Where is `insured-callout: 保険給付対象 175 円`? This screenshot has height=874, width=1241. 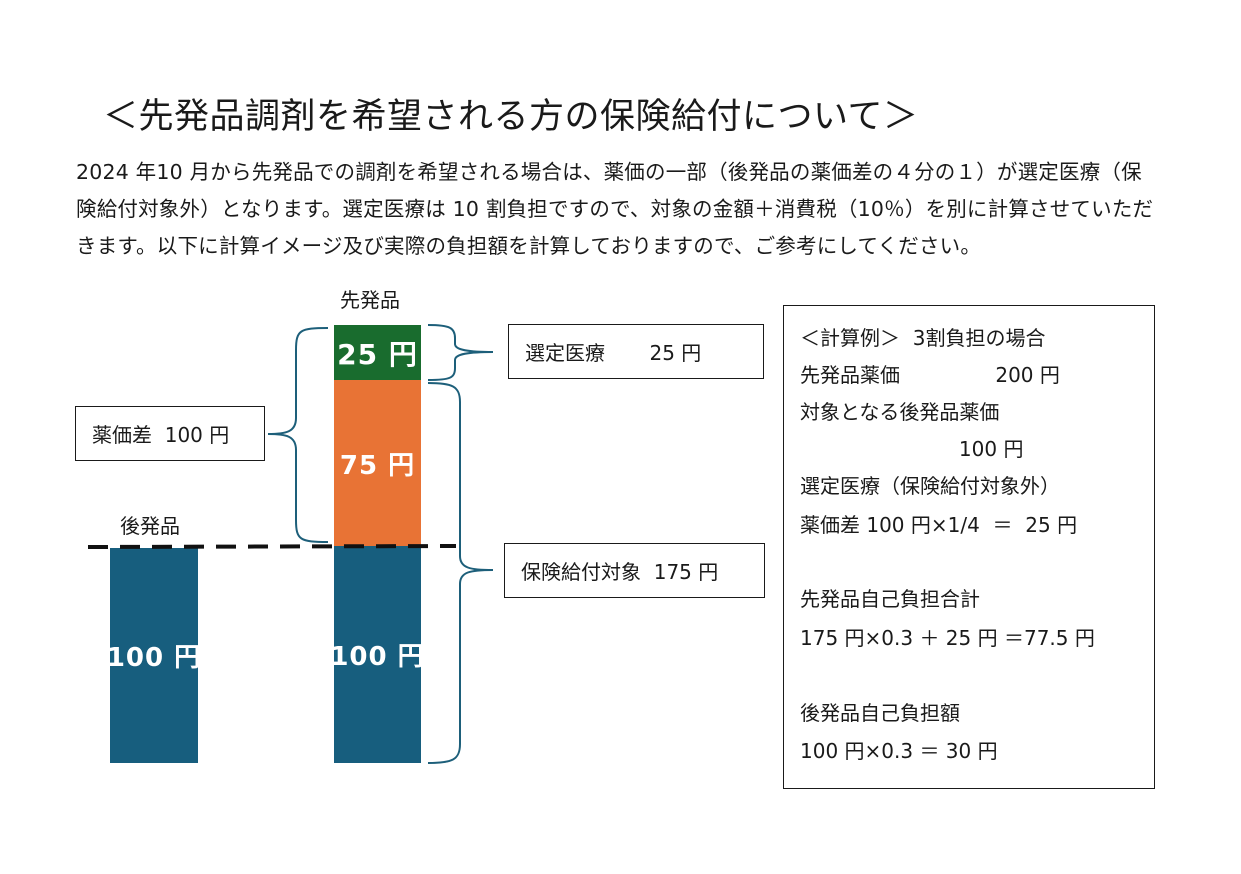
insured-callout: 保険給付対象 175 円 is located at coordinates (634, 570).